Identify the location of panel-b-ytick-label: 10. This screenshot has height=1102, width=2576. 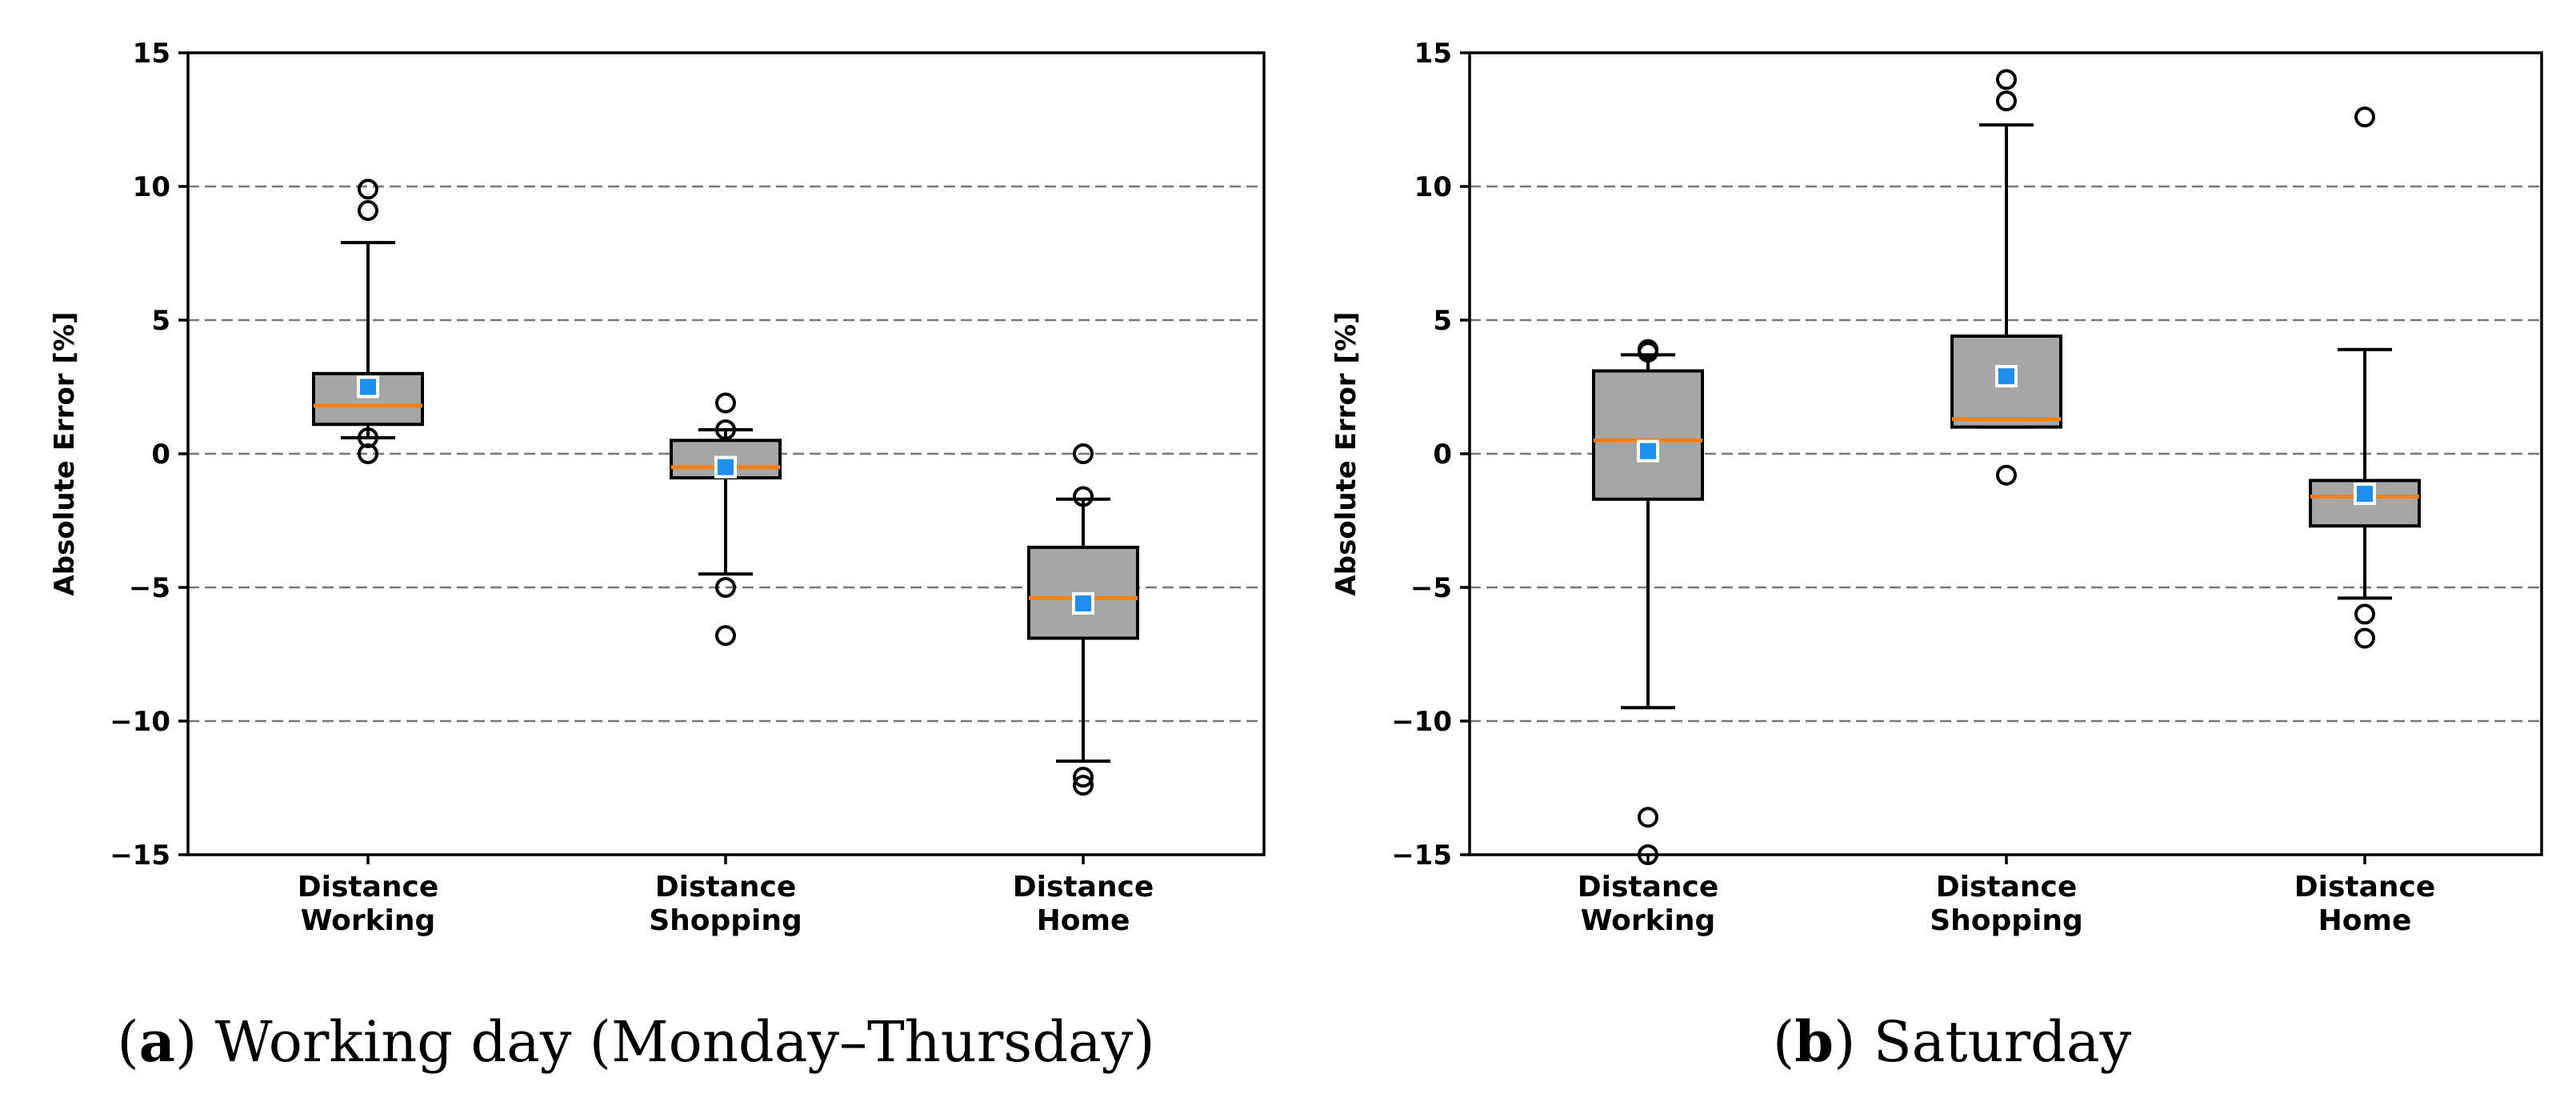
(1433, 187).